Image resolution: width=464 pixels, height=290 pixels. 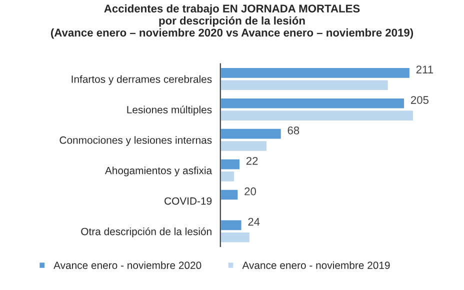 What do you see at coordinates (142, 80) in the screenshot?
I see `y-tick-label: Infartos y derrames cerebrales` at bounding box center [142, 80].